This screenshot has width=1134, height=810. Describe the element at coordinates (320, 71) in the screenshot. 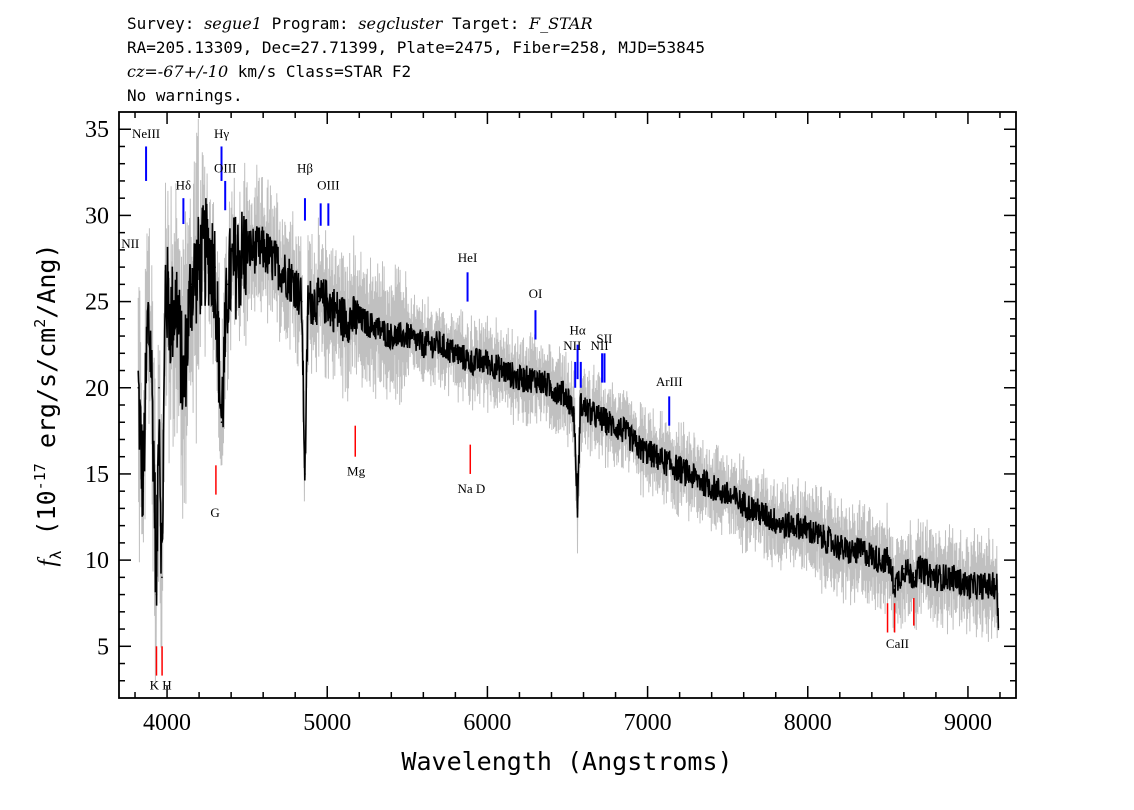

I see `class-text: km/s Class=STAR F2` at that location.